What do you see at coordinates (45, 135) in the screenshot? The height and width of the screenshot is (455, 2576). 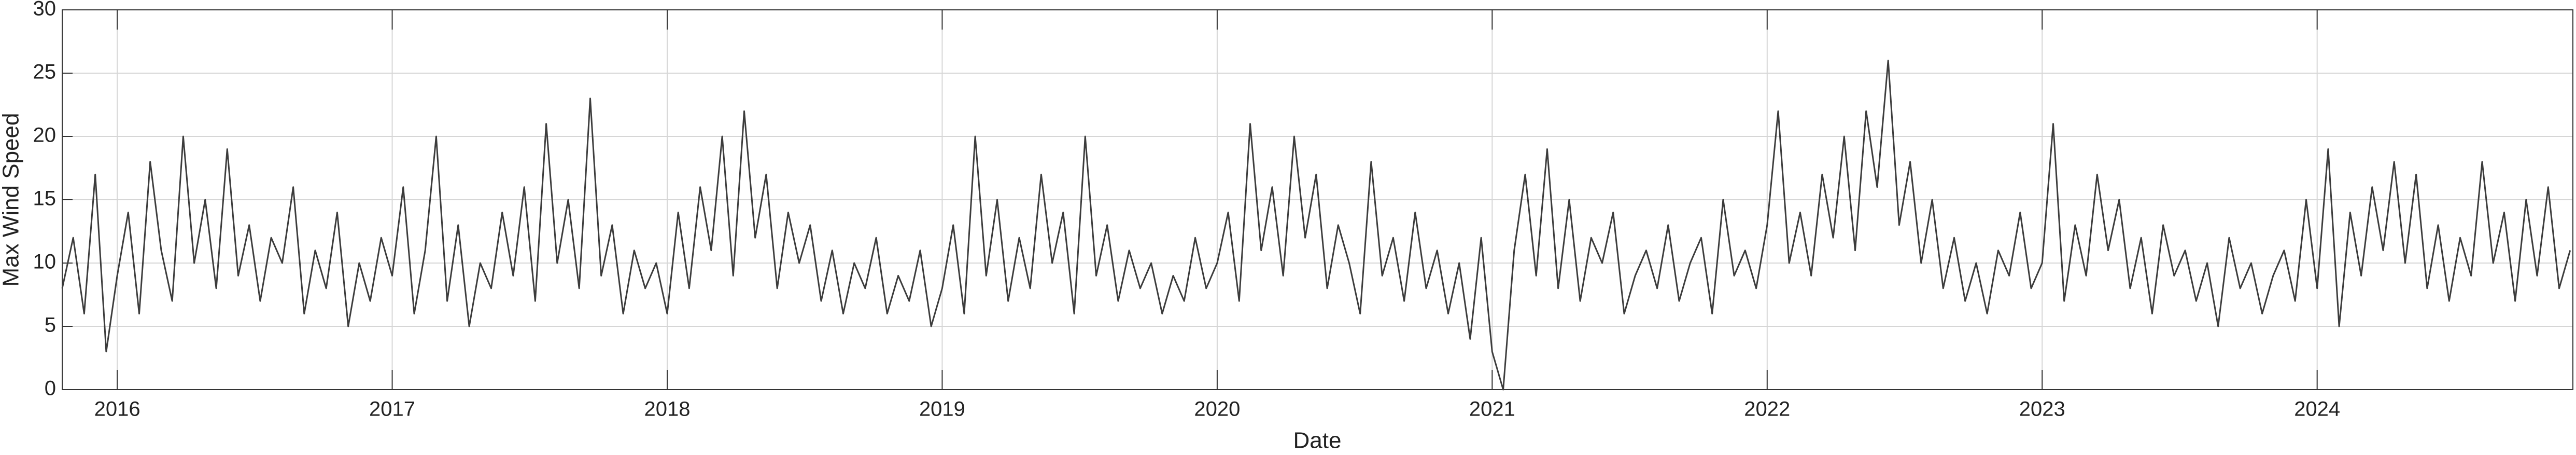 I see `y-tick-label: 20` at bounding box center [45, 135].